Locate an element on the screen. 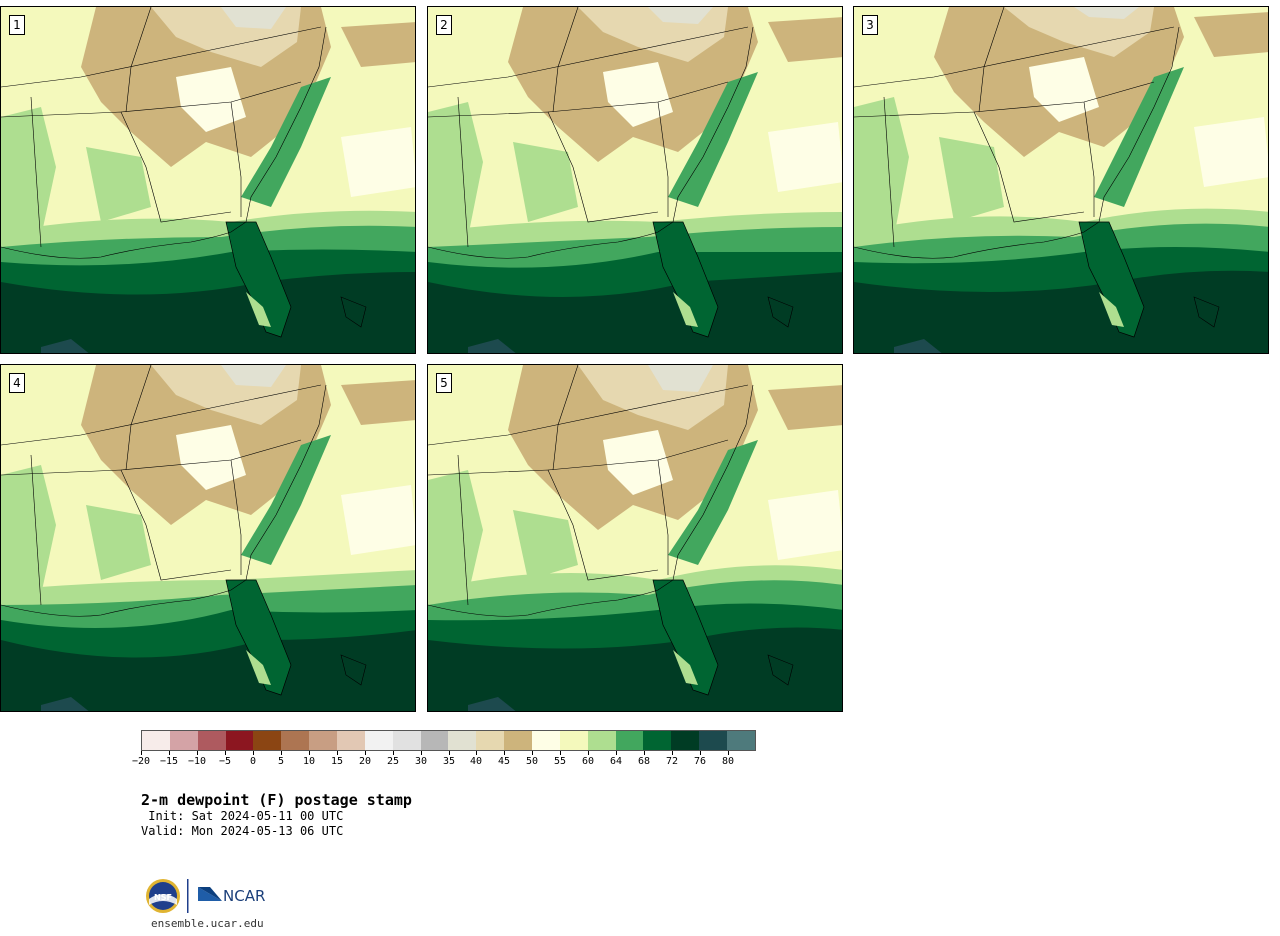  colorbar-tick-label: 64 is located at coordinates (616, 761).